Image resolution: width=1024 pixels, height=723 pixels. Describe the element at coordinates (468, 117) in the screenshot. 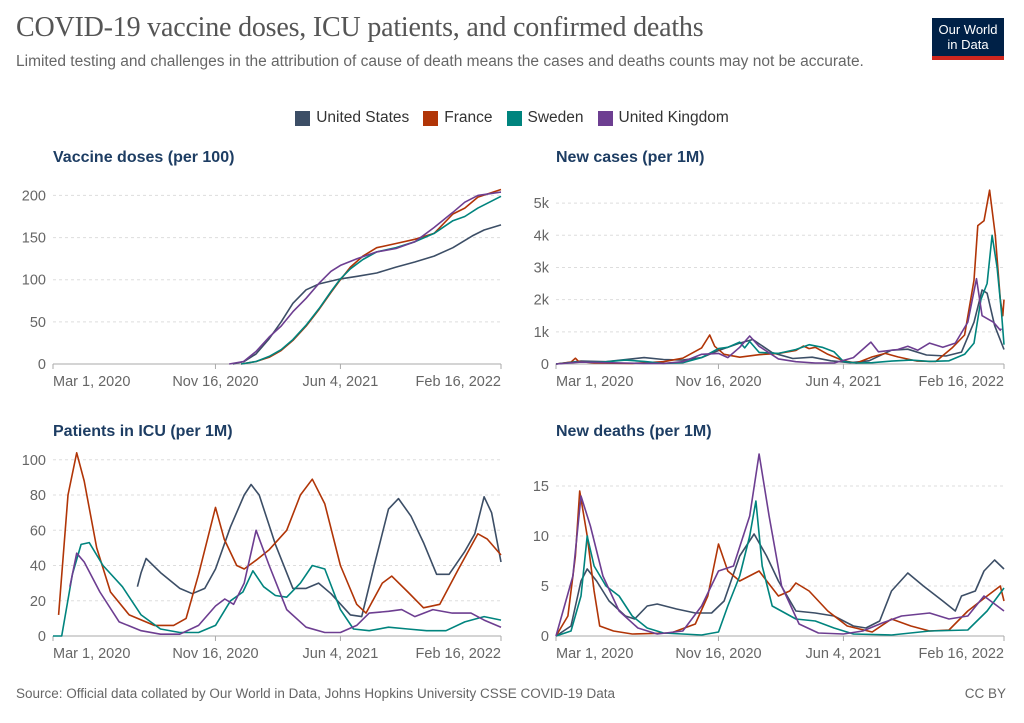

I see `legend-label: France` at that location.